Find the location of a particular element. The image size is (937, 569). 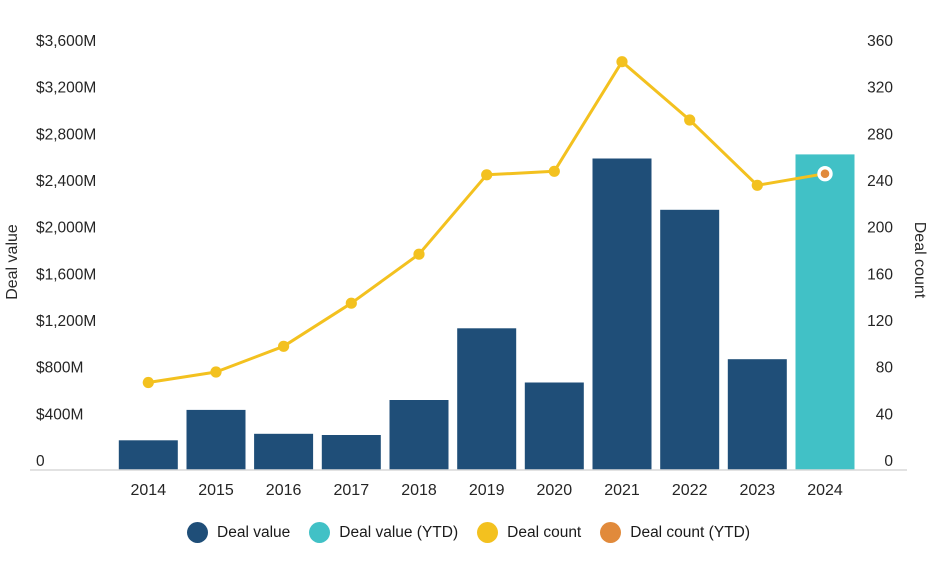

deal-count-marker-2018 is located at coordinates (419, 254).